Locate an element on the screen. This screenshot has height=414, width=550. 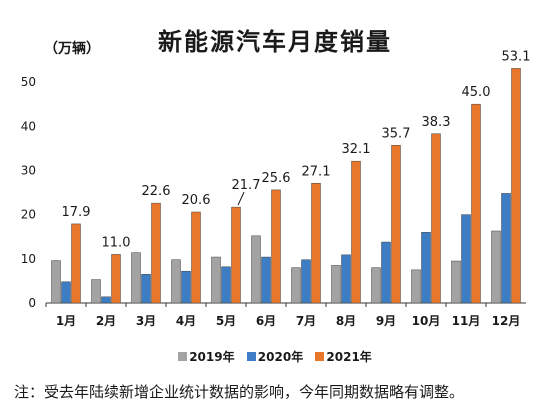
bar-2020年-4月 is located at coordinates (186, 287).